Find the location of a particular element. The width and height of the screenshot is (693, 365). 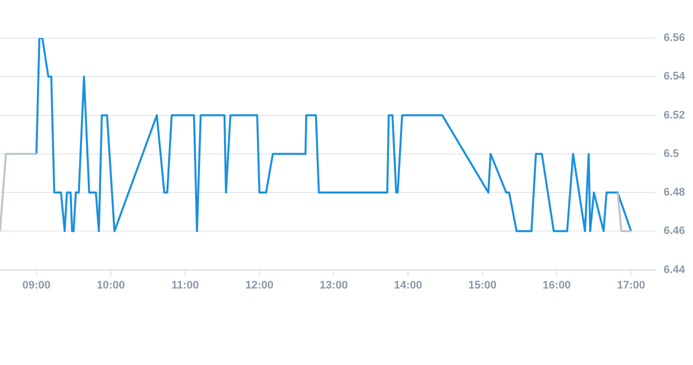

x-tick-label: 12:00 is located at coordinates (259, 285).